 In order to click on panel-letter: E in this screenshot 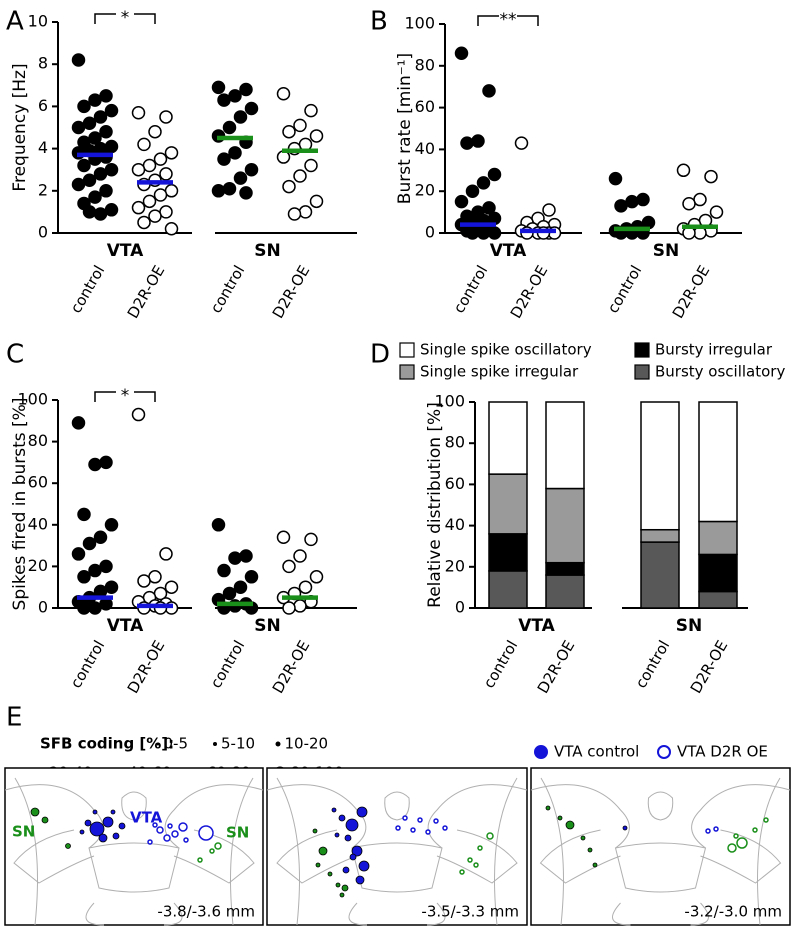, I will do `click(14, 718)`.